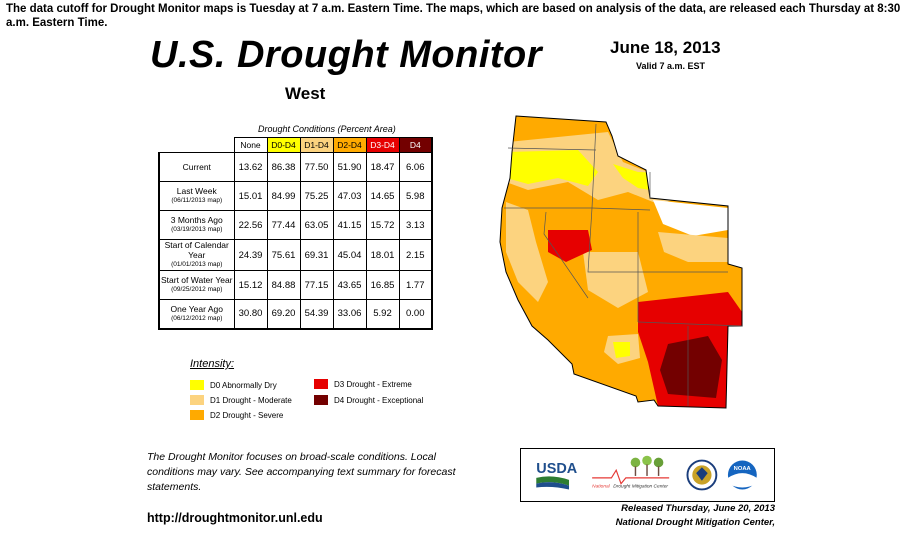  Describe the element at coordinates (197, 400) in the screenshot. I see `legend-swatch-d1` at that location.